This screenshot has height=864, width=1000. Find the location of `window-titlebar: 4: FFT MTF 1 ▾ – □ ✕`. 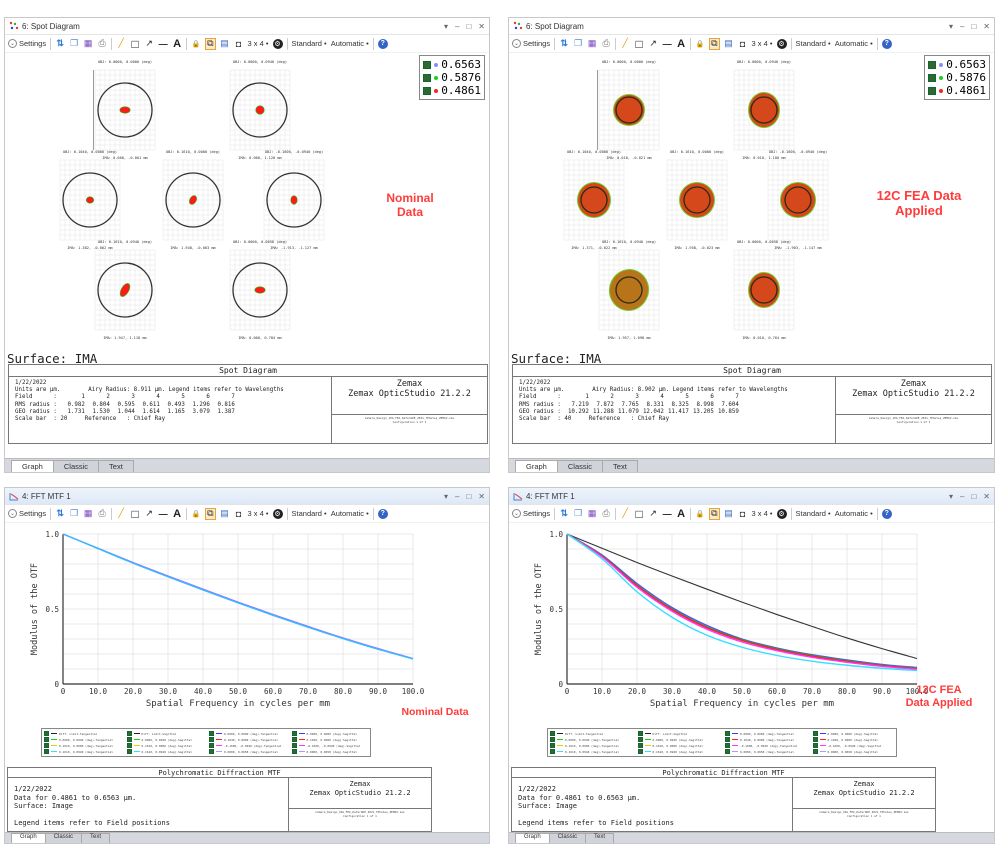

window-titlebar: 4: FFT MTF 1 ▾ – □ ✕ is located at coordinates (247, 496).